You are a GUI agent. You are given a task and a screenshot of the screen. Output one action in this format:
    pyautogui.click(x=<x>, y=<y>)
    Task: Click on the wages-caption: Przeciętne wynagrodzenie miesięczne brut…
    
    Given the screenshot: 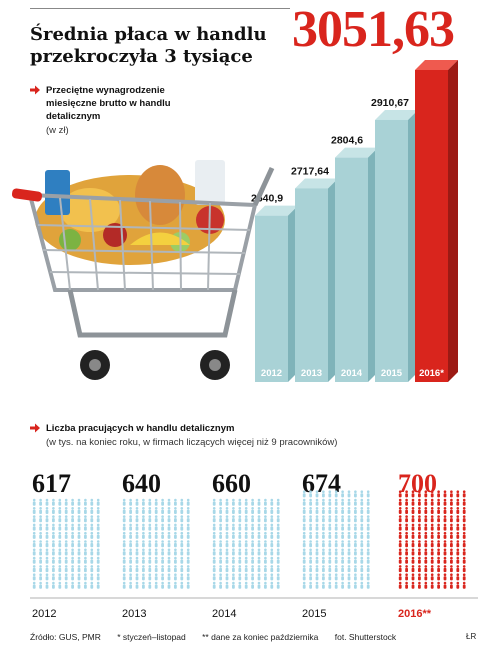 What is the action you would take?
    pyautogui.click(x=108, y=103)
    